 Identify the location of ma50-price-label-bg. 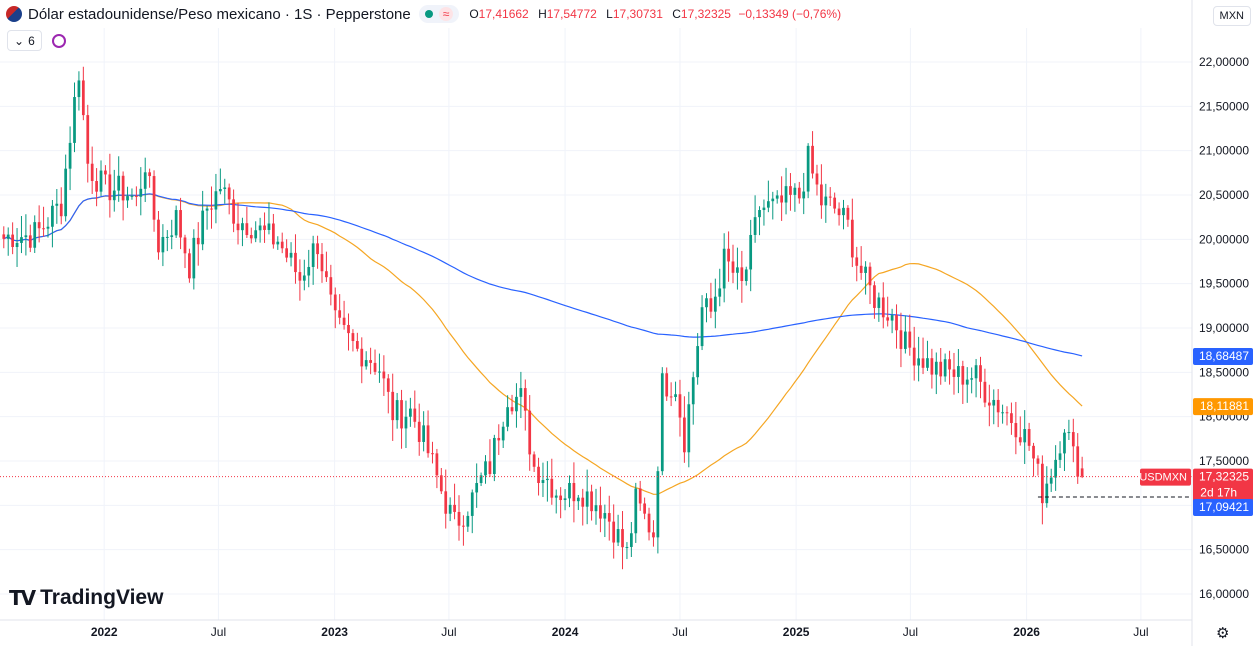
(1223, 407).